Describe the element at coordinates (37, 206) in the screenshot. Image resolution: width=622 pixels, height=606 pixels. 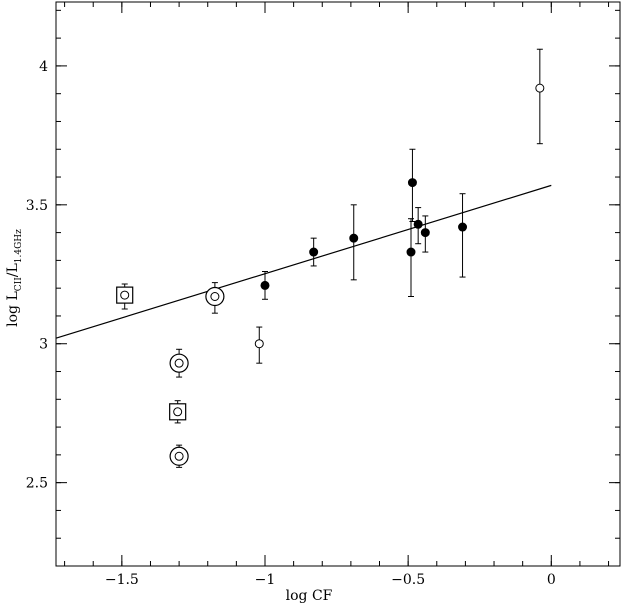
I see `y-tick-label: 3.5` at that location.